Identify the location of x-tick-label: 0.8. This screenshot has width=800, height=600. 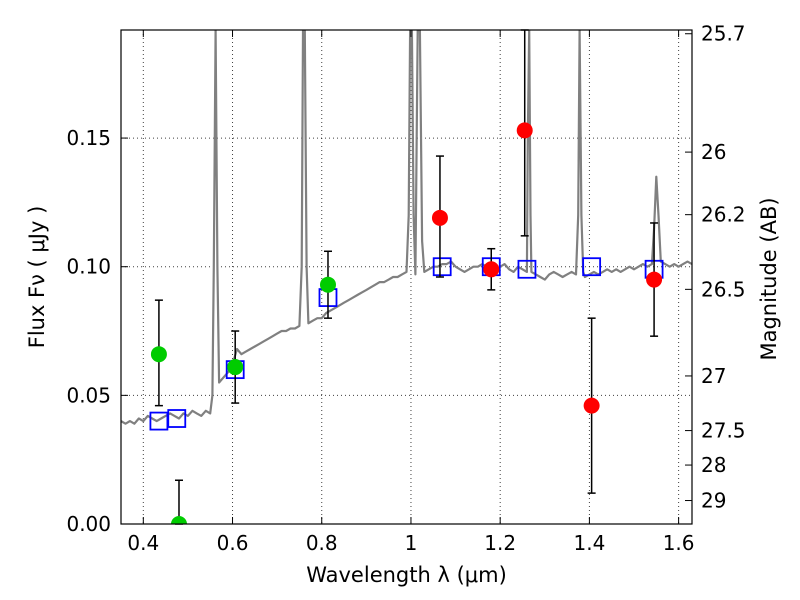
(322, 543).